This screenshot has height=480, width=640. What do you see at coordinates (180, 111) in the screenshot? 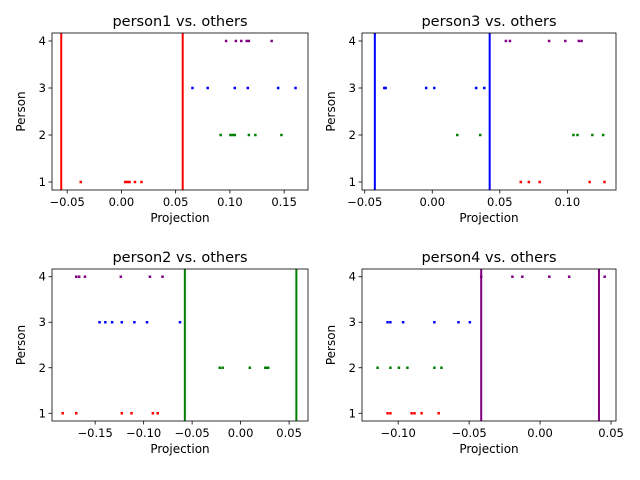
I see `axes-frame` at bounding box center [180, 111].